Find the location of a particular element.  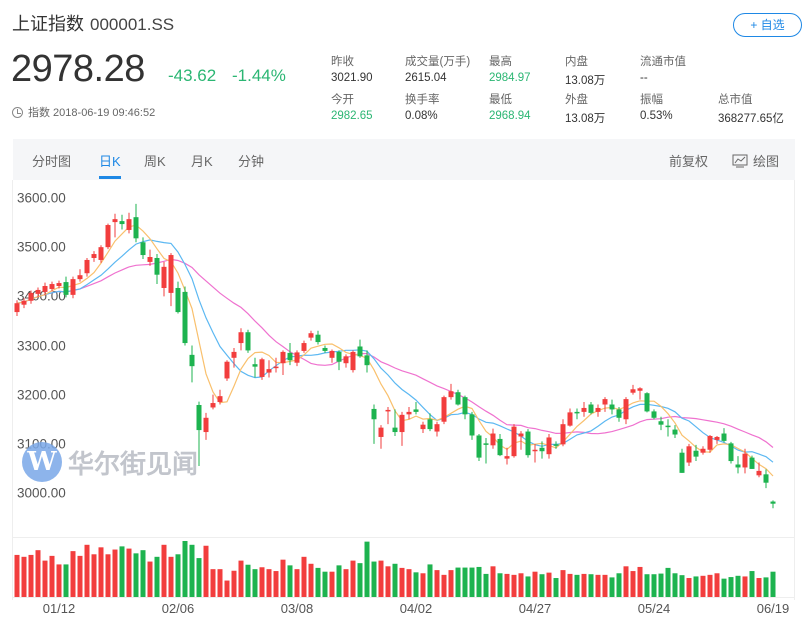

draw-button: 绘图 is located at coordinates (755, 160).